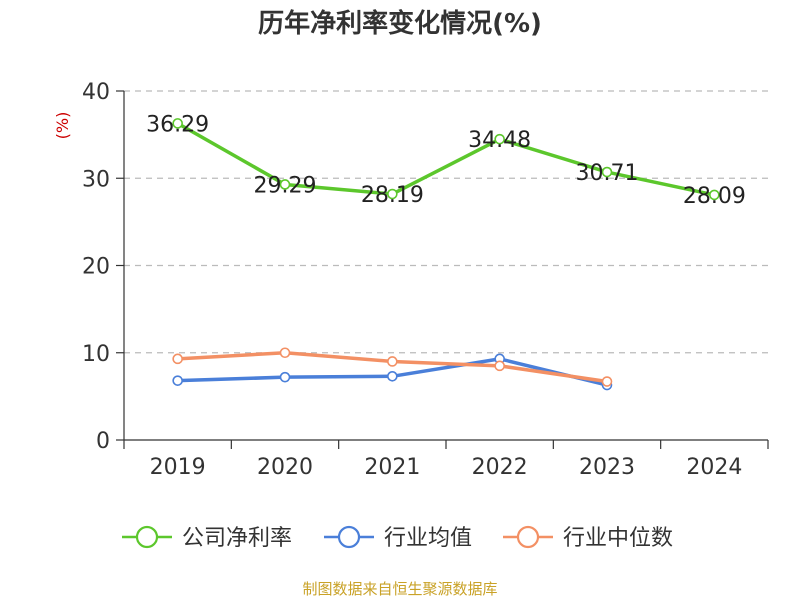 This screenshot has width=800, height=600. I want to click on y-axis-label: (%), so click(62, 126).